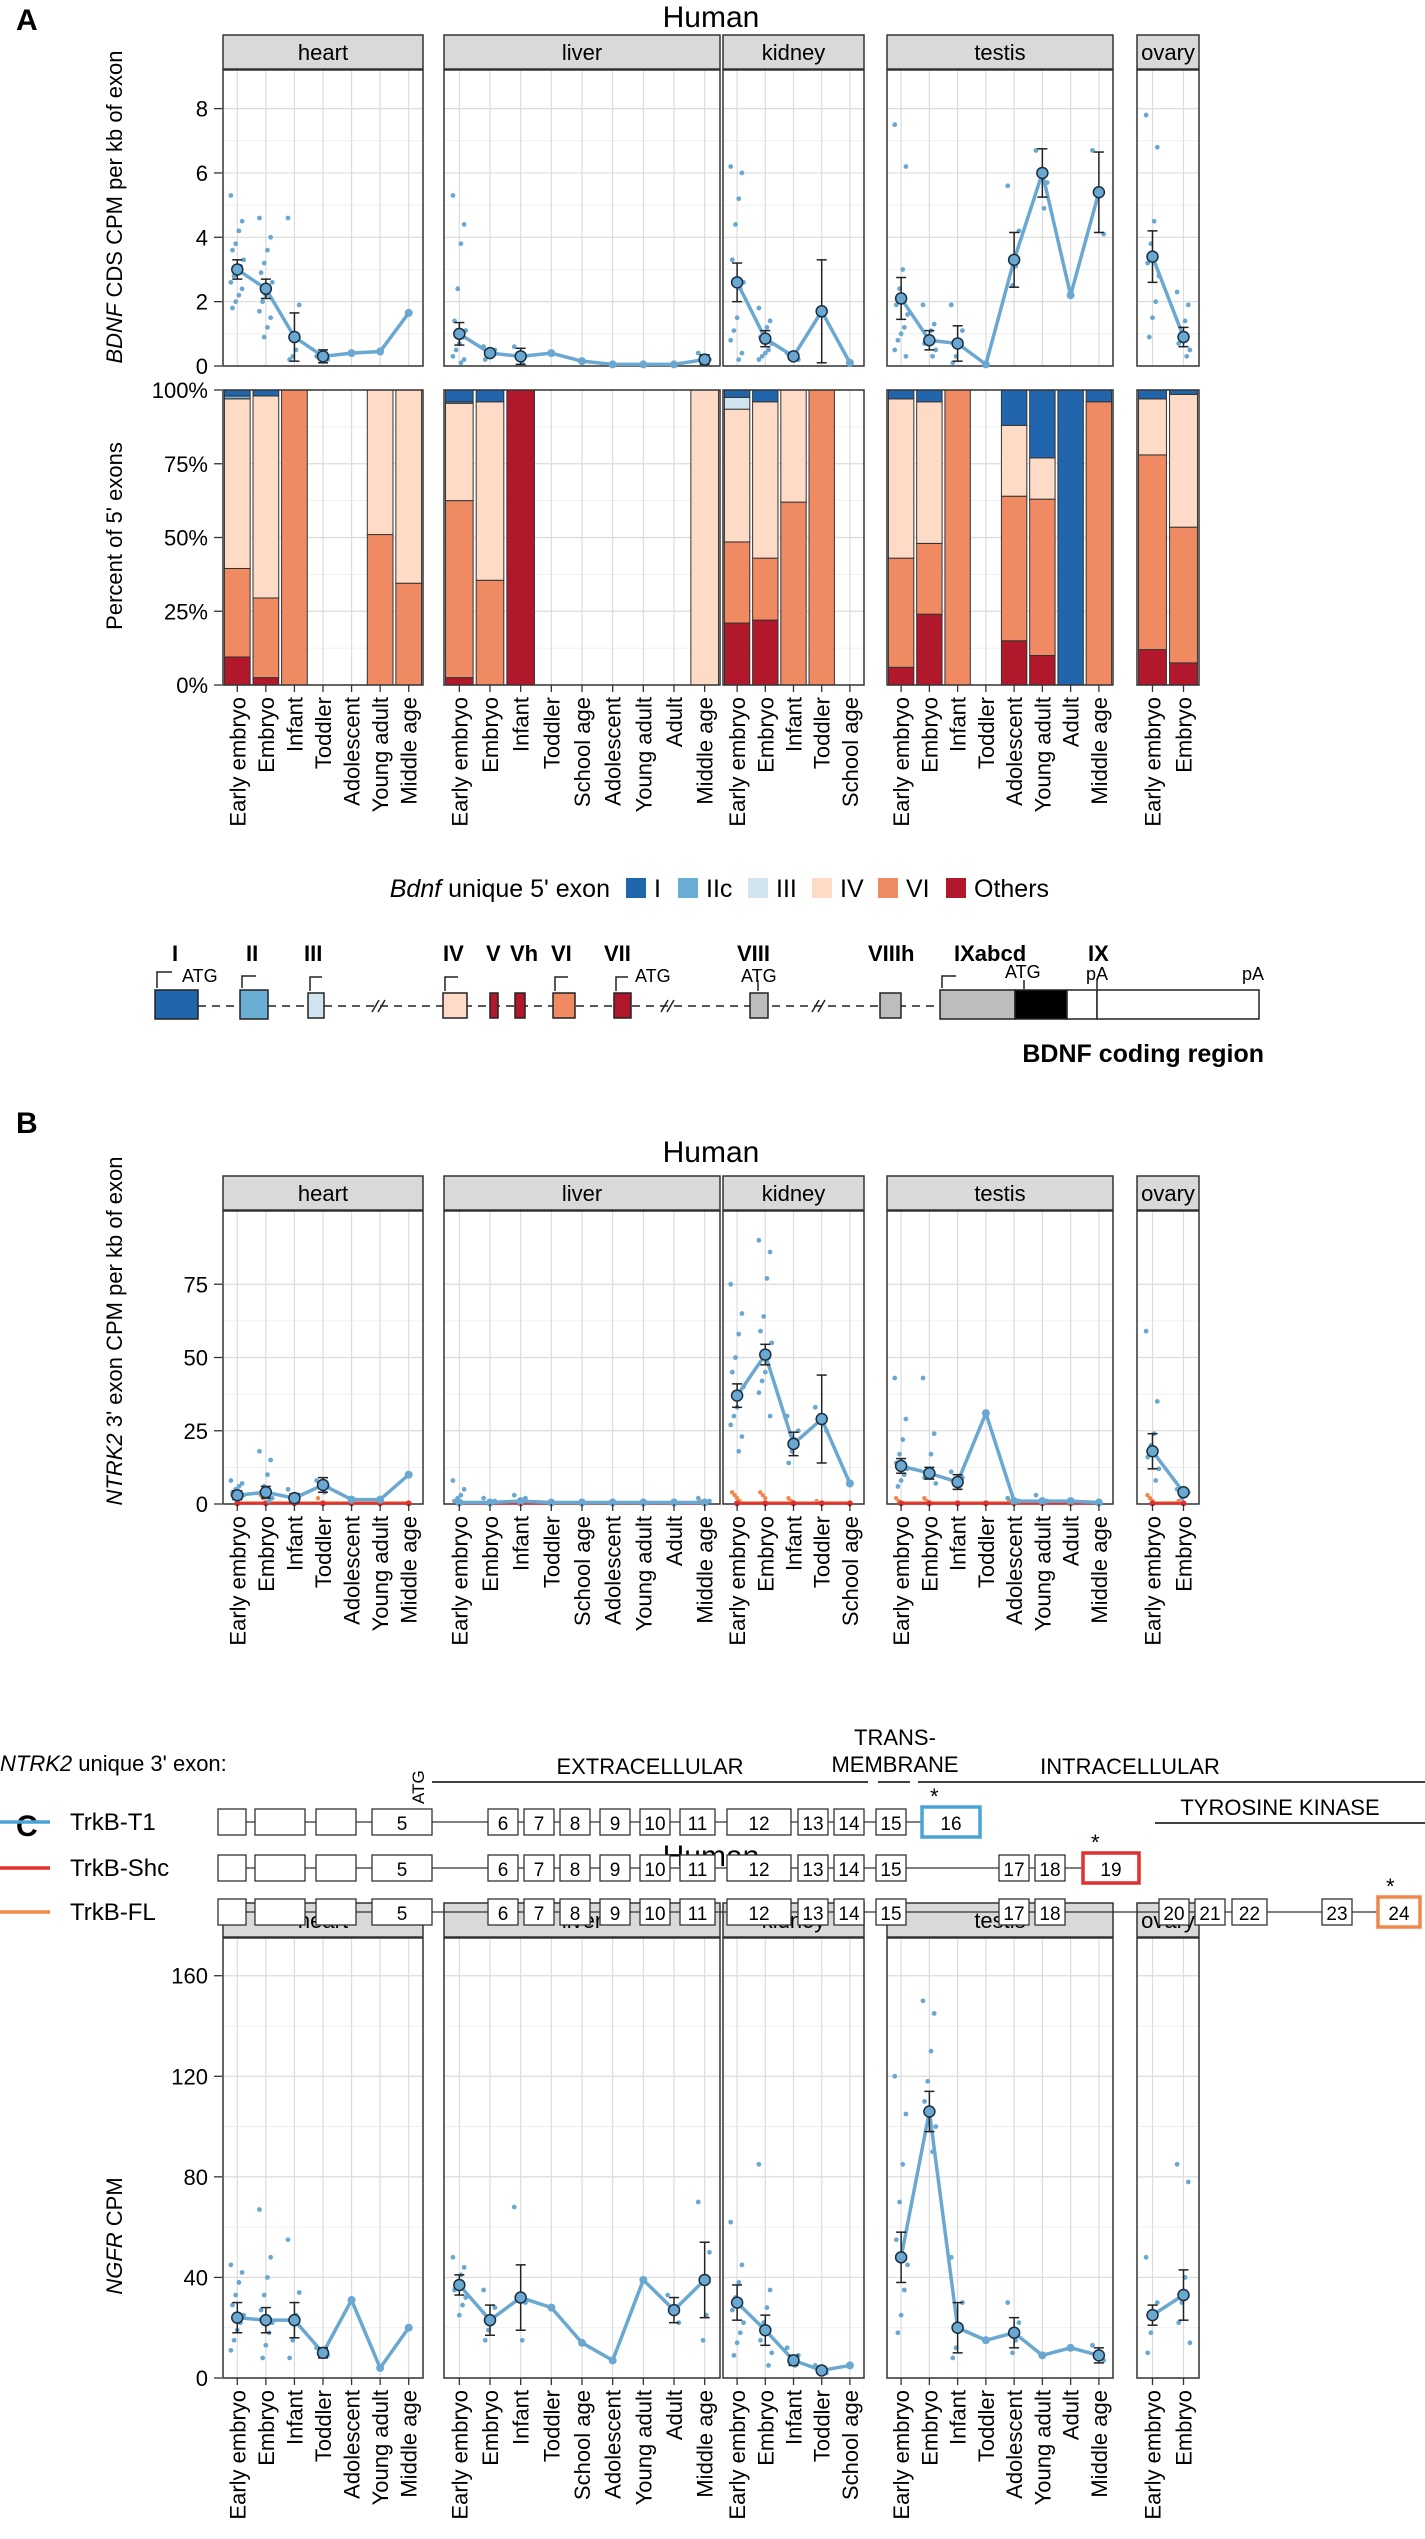 The height and width of the screenshot is (2539, 1425). What do you see at coordinates (1168, 537) in the screenshot?
I see `facet-panel-pct-ovary` at bounding box center [1168, 537].